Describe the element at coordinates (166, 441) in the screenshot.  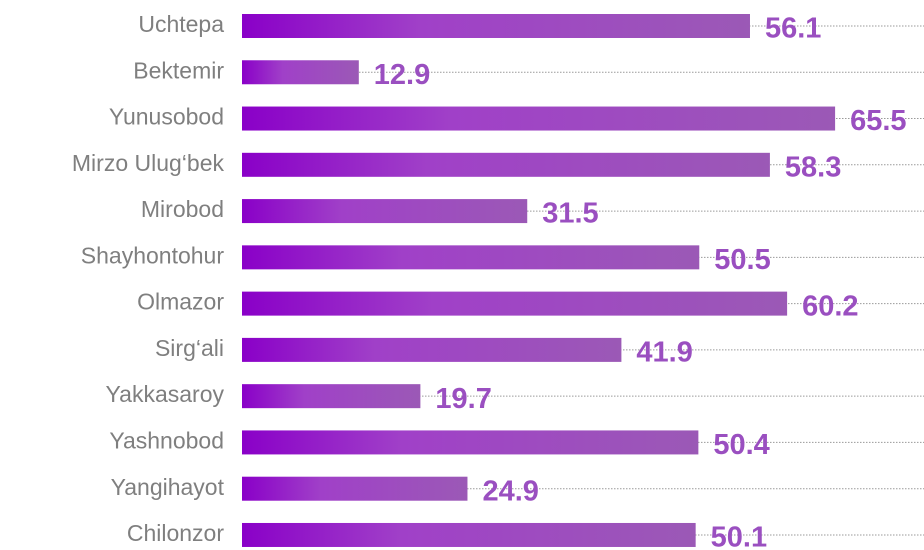
I see `category-label: Yashnobod` at that location.